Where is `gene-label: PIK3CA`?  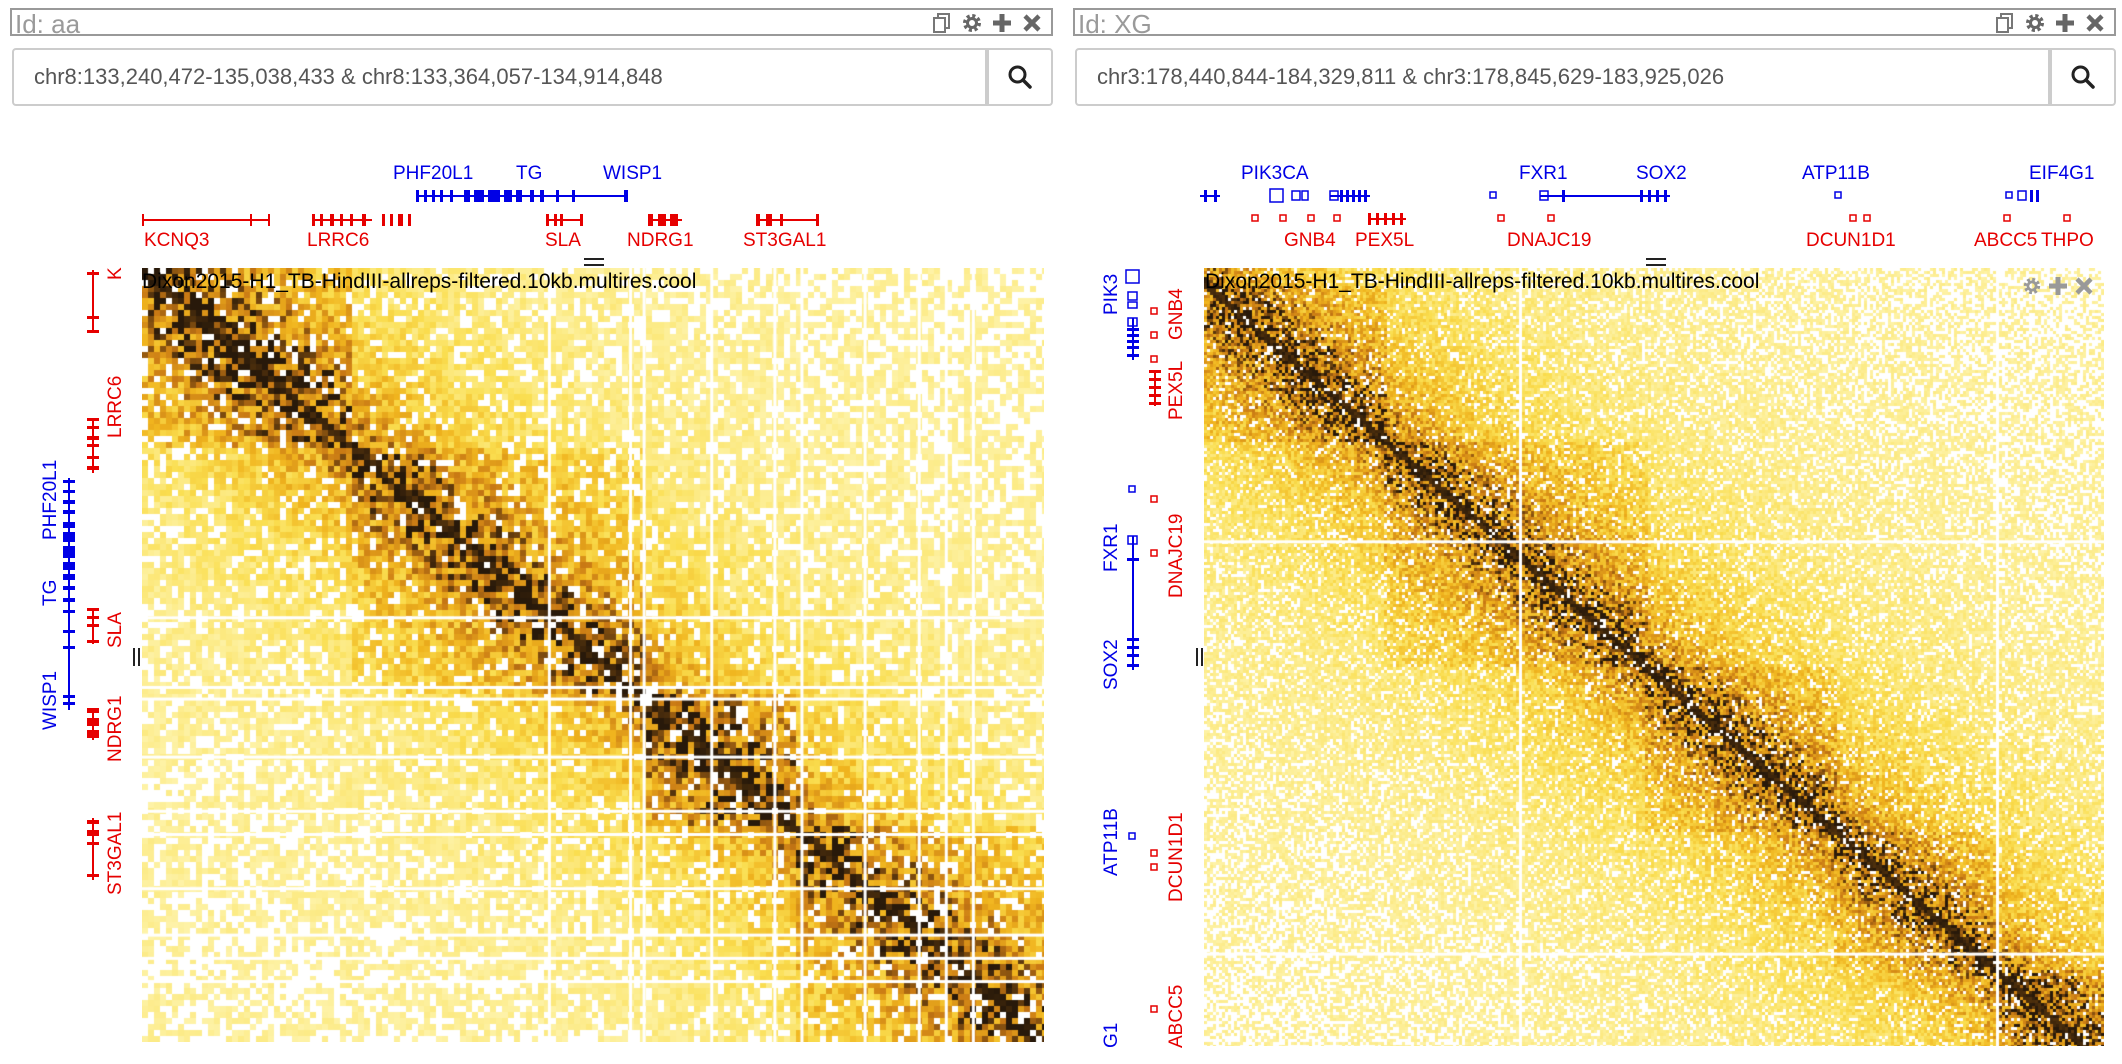 gene-label: PIK3CA is located at coordinates (1275, 173).